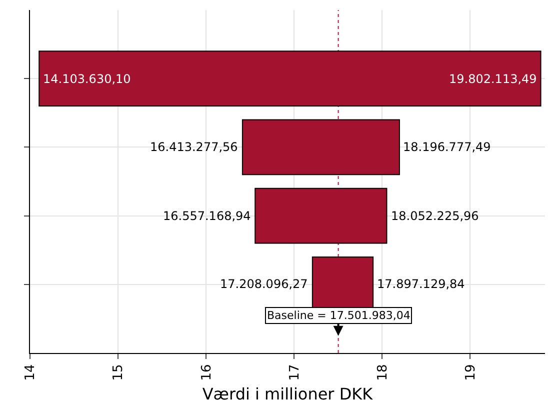 Image resolution: width=548 pixels, height=404 pixels. I want to click on x-tick-label: 14, so click(30, 372).